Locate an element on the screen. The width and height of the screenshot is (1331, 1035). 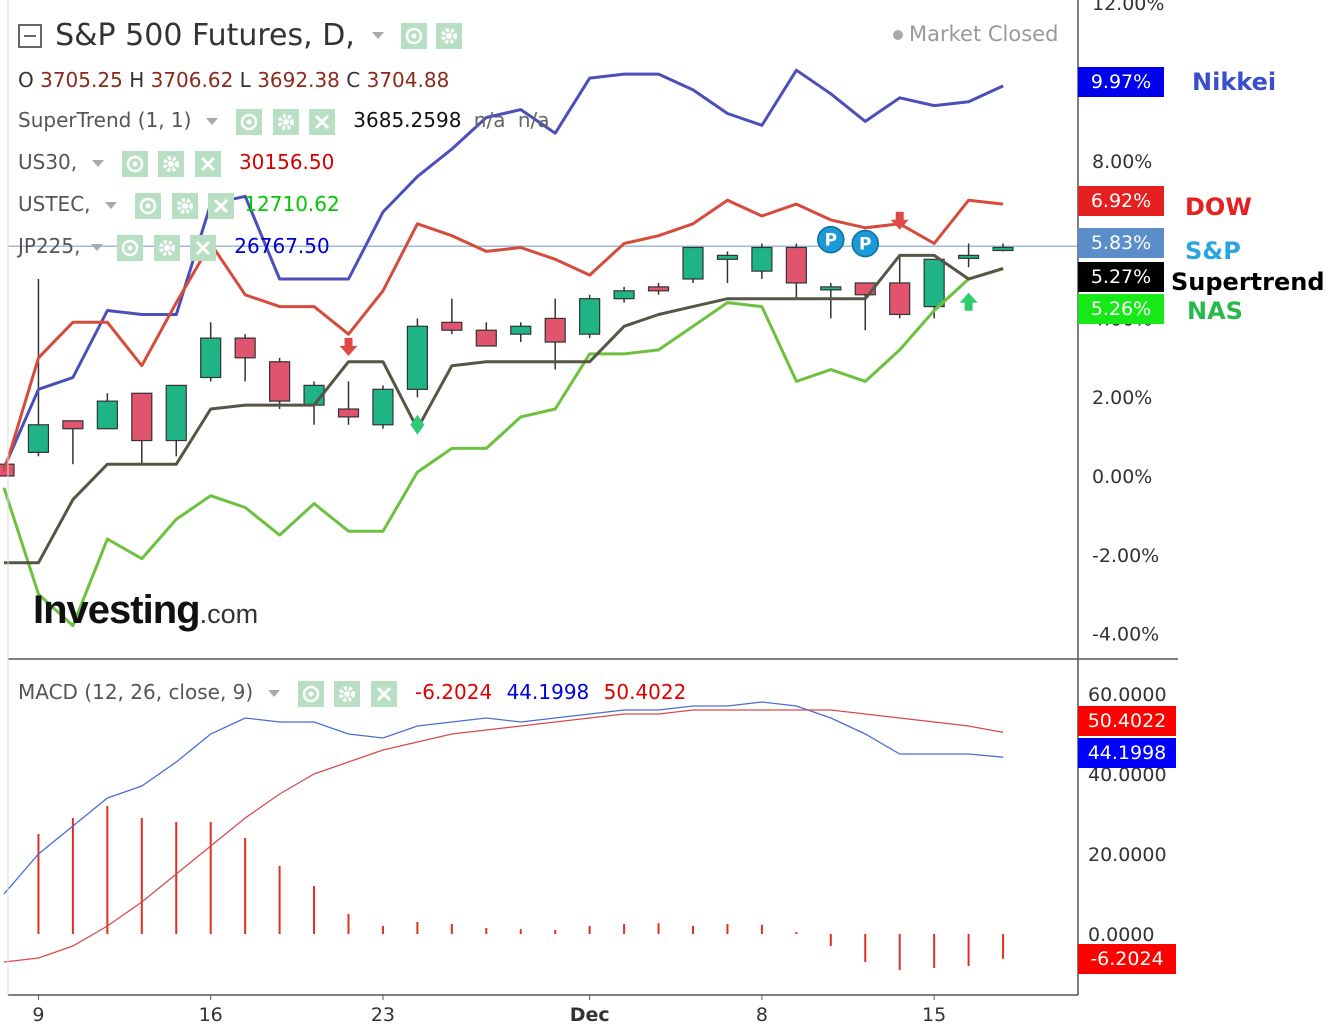
symbol-dropdown-caret is located at coordinates (377, 35).